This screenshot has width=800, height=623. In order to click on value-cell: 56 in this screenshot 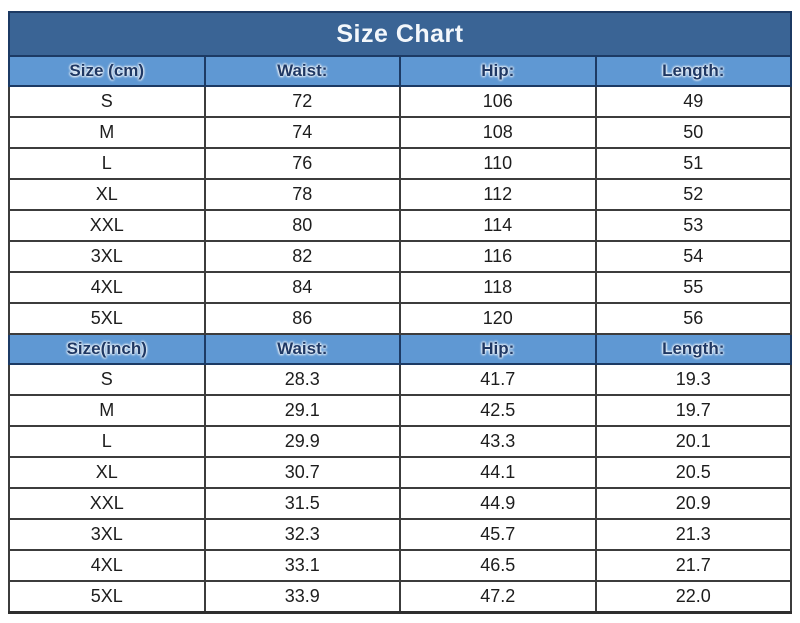, I will do `click(693, 318)`.